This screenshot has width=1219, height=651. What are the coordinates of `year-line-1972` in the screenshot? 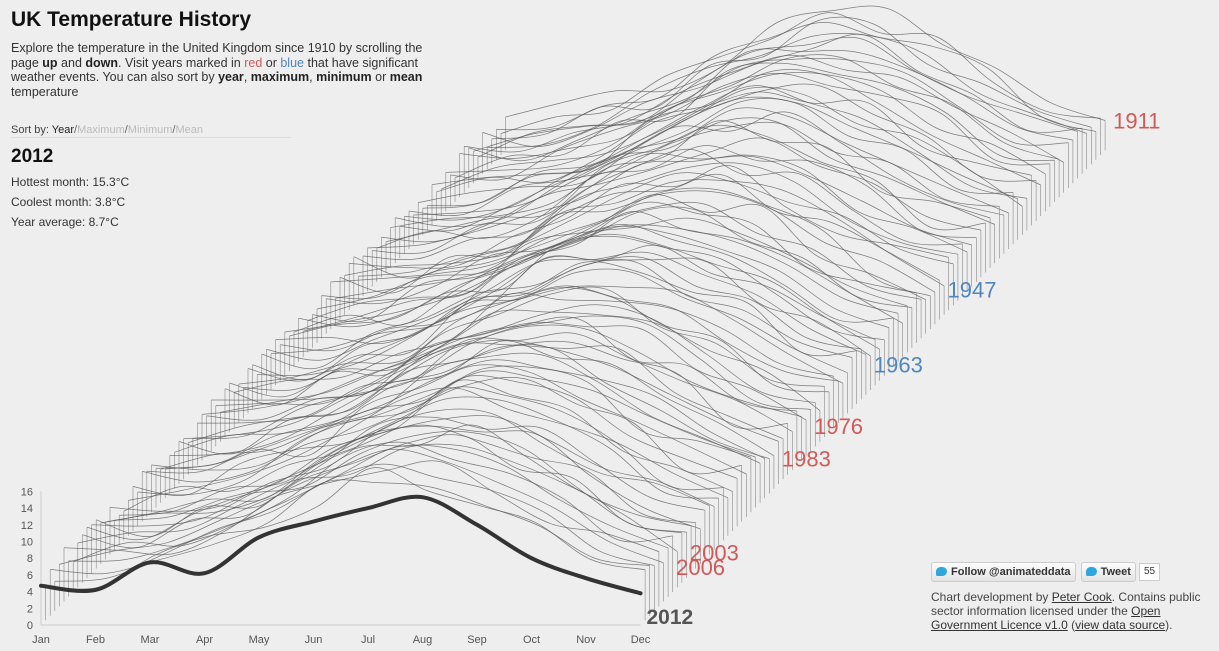 It's located at (524, 346).